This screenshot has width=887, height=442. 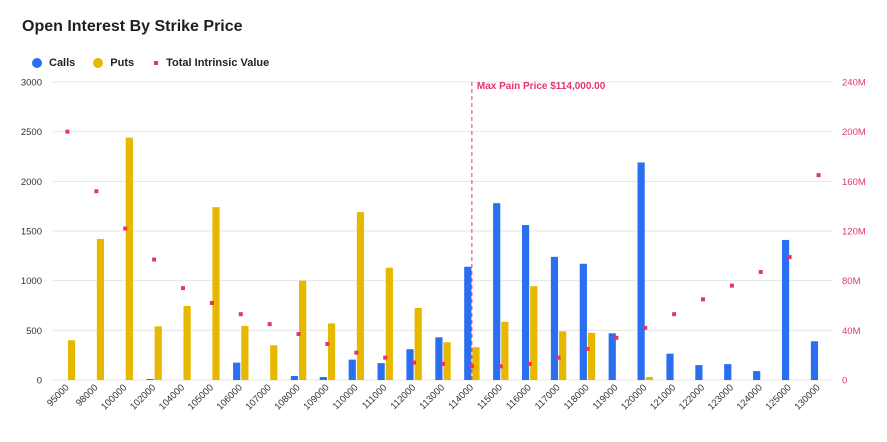 What do you see at coordinates (31, 281) in the screenshot?
I see `y-left-tick-label: 1000` at bounding box center [31, 281].